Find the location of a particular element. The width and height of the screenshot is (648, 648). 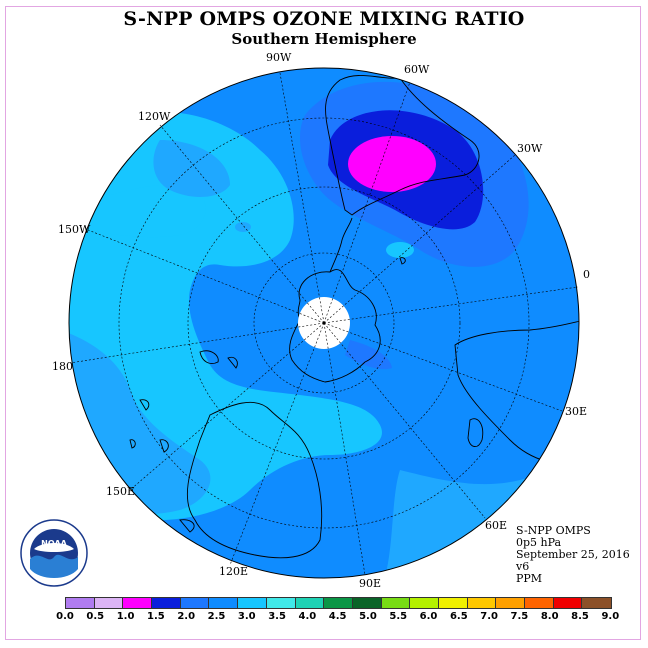

lon-label-60e: 60E is located at coordinates (496, 525).